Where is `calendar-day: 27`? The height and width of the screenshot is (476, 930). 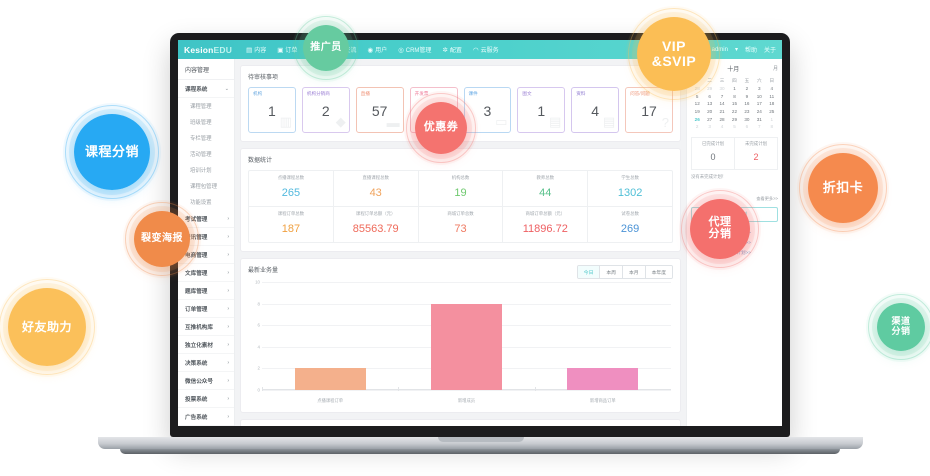 calendar-day: 27 is located at coordinates (710, 119).